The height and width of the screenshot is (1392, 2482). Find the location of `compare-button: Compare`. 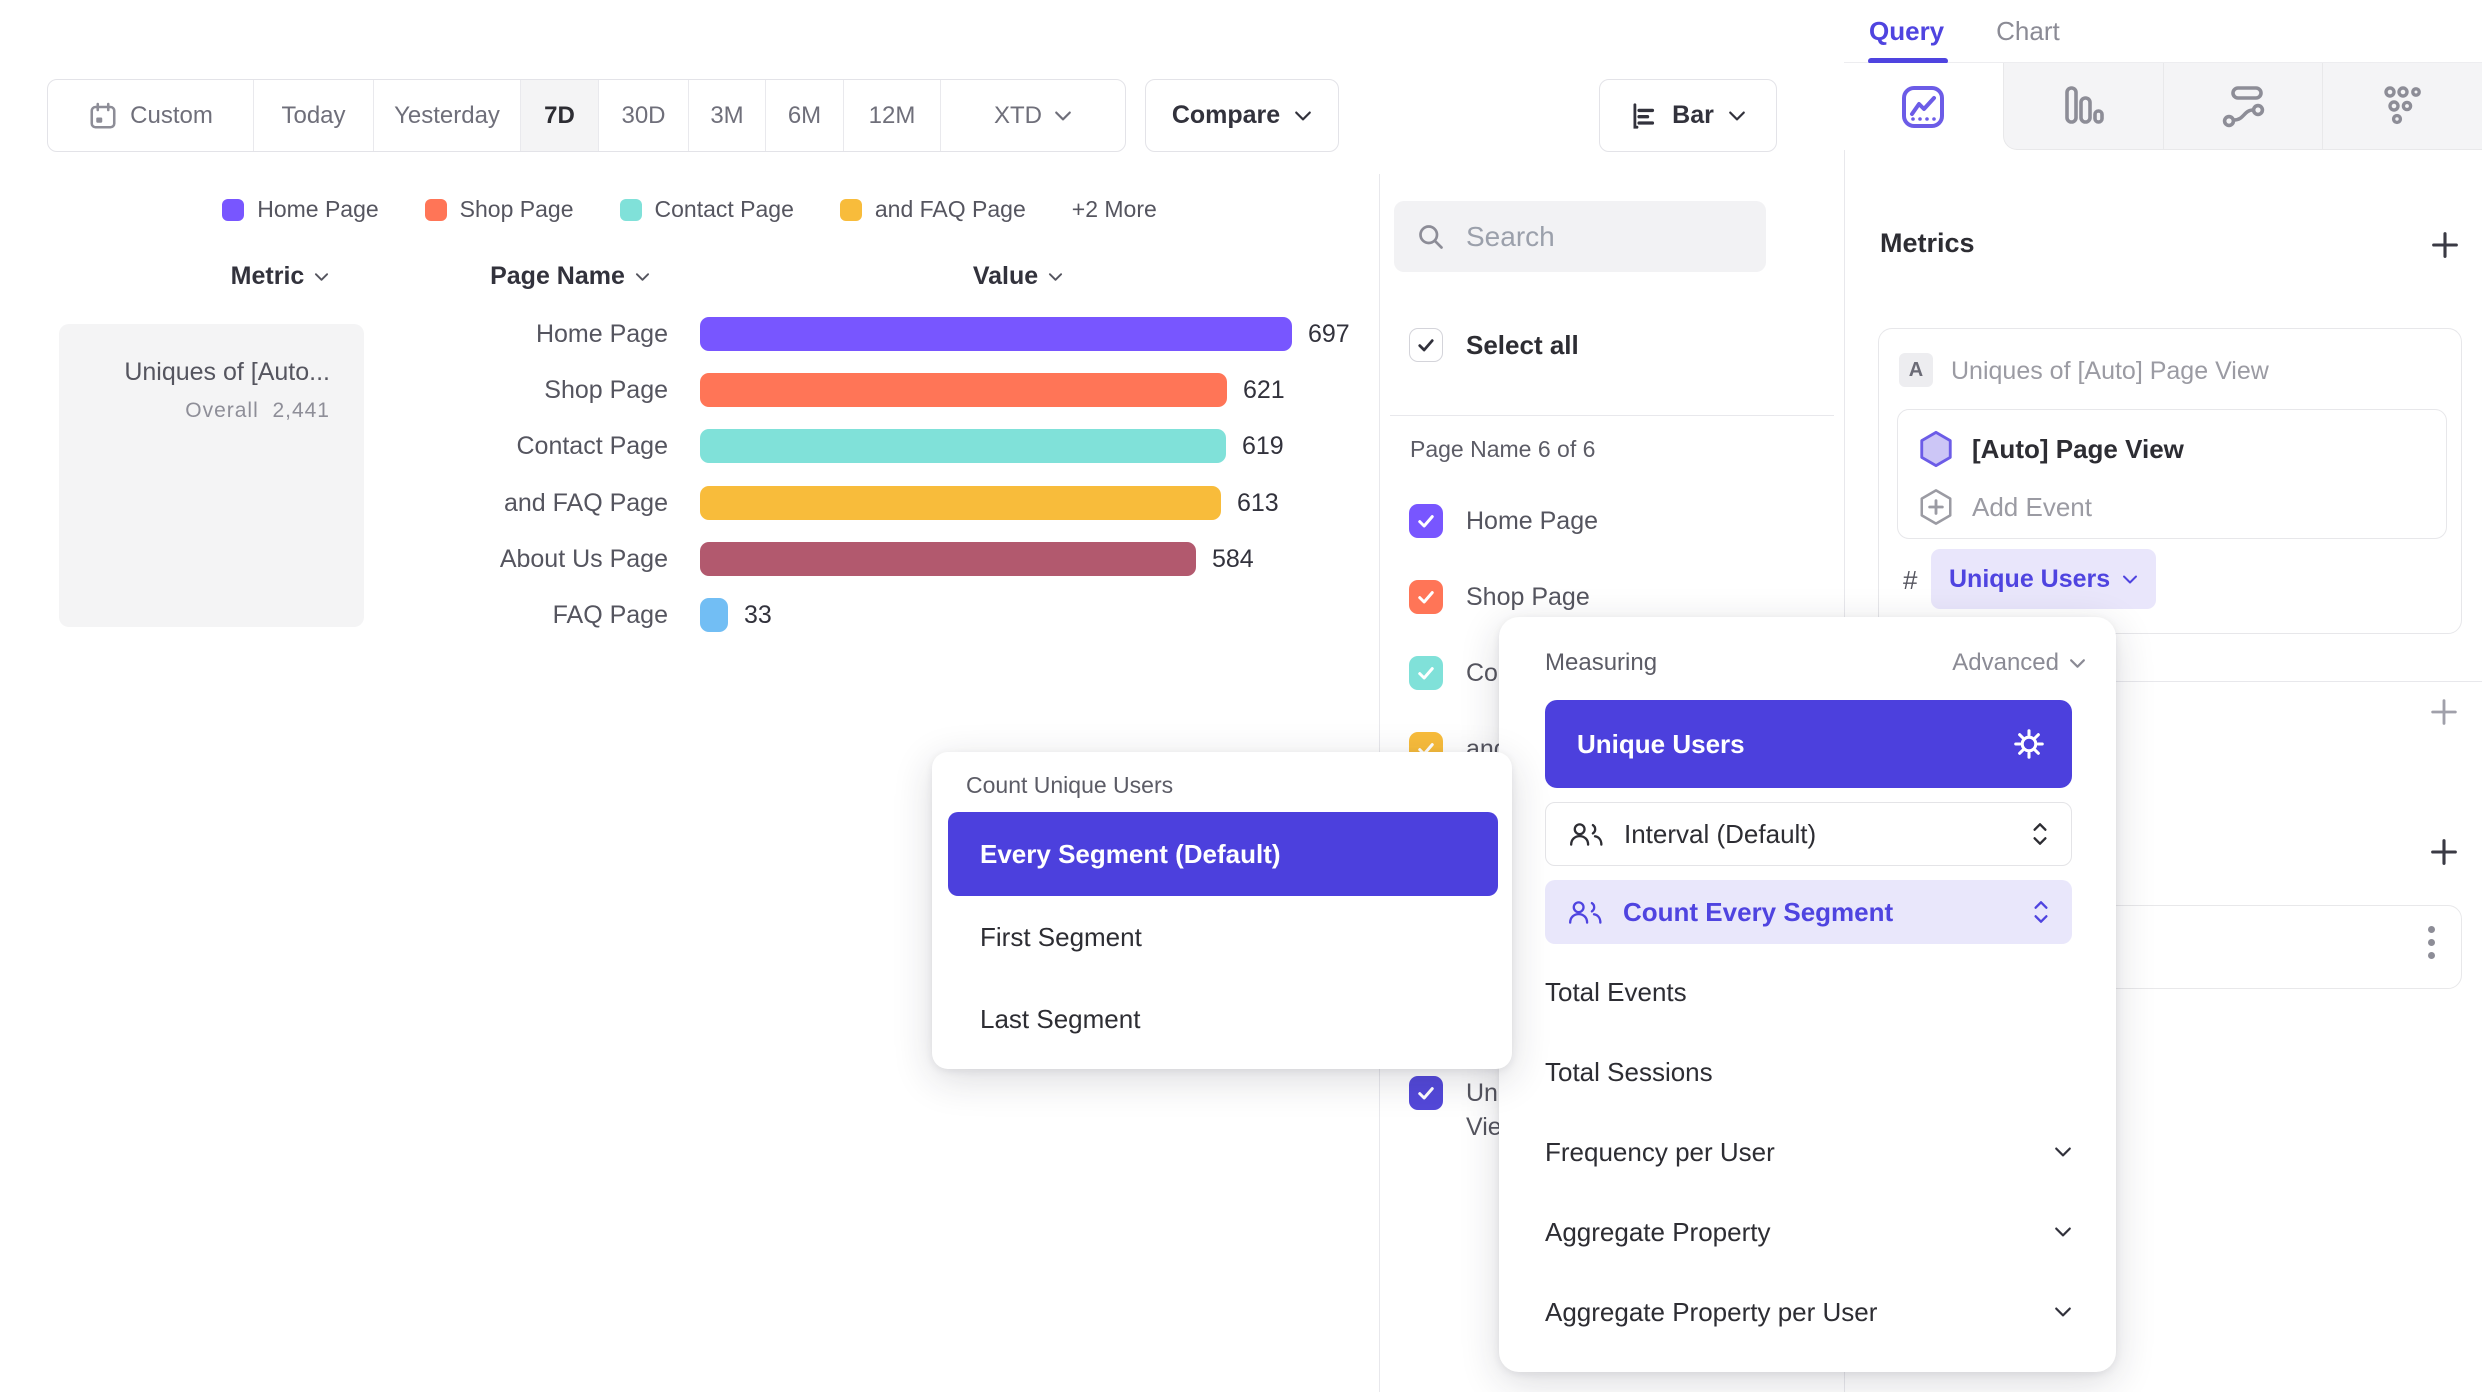

compare-button: Compare is located at coordinates (1242, 115).